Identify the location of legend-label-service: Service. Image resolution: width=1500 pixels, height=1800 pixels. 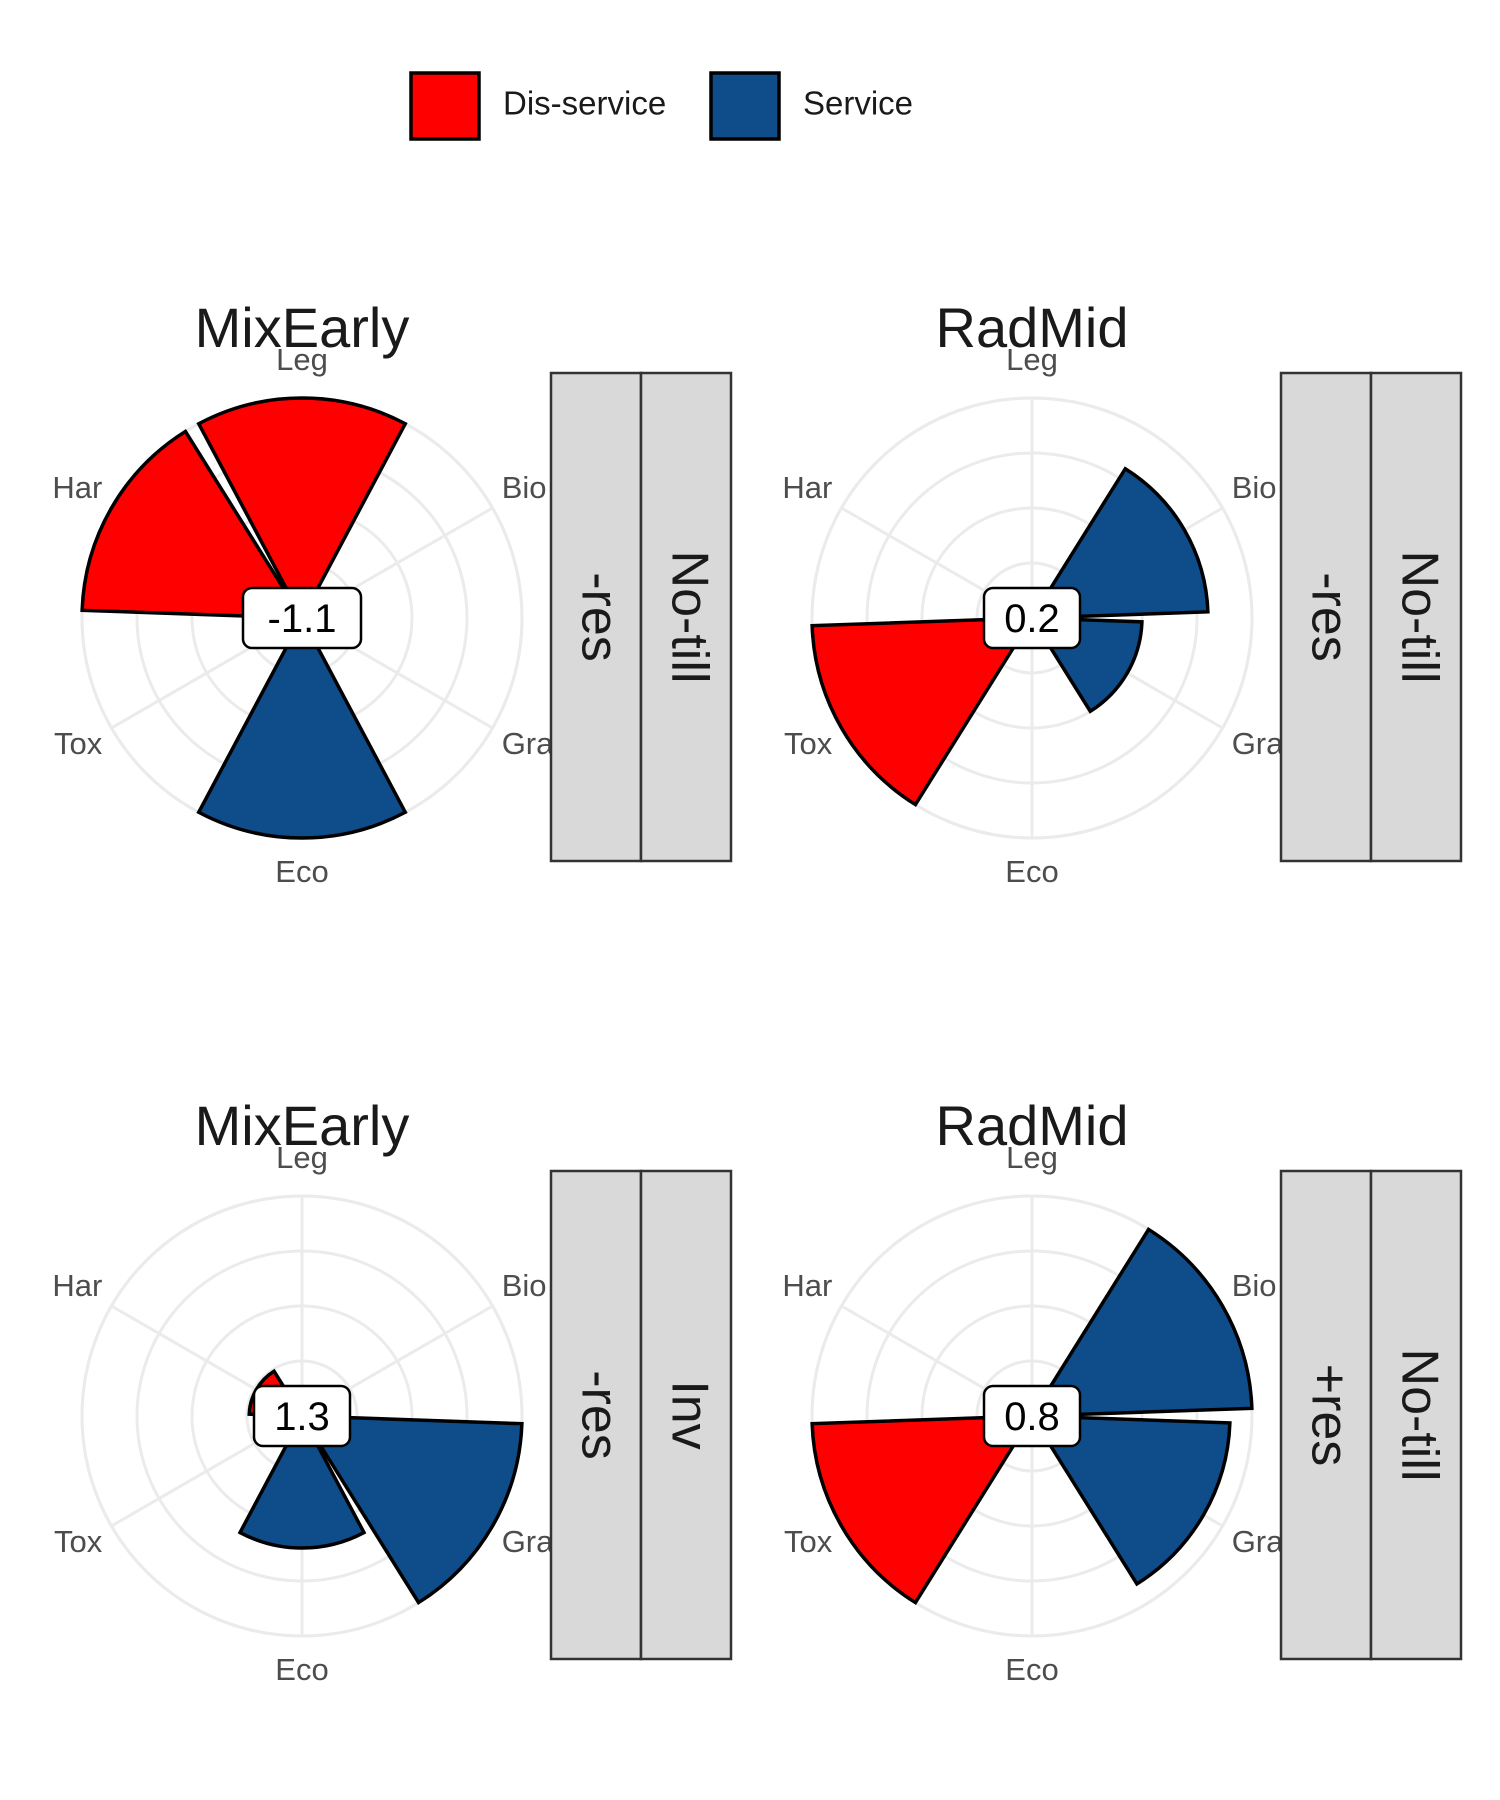
(858, 103).